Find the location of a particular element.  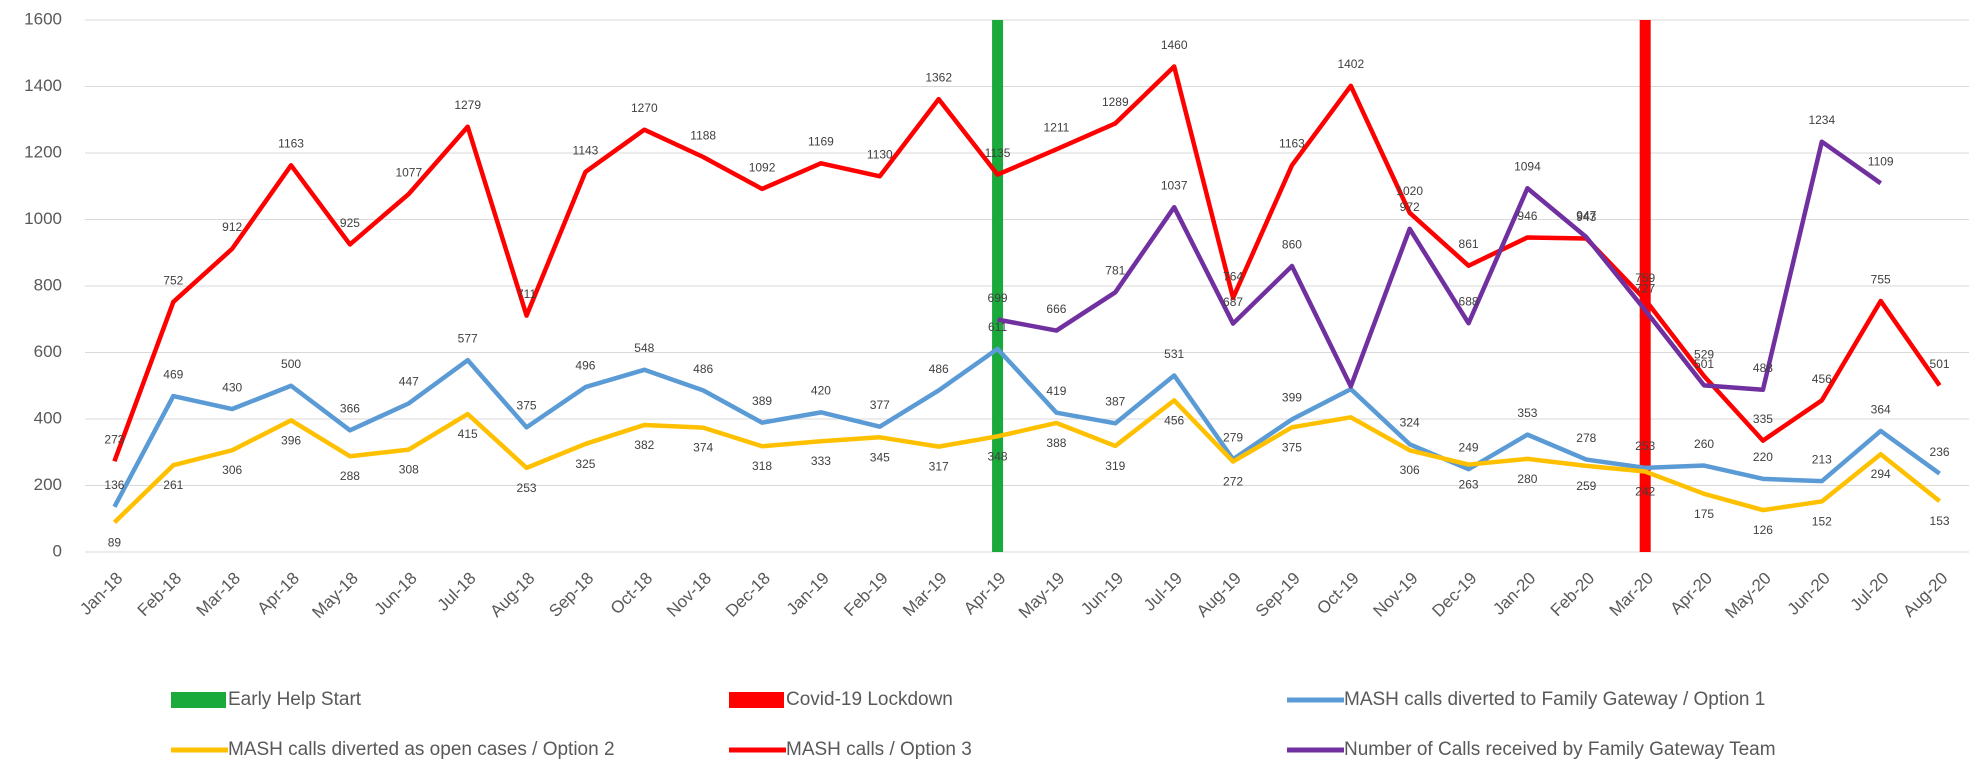

data-label: 501 is located at coordinates (1704, 364).